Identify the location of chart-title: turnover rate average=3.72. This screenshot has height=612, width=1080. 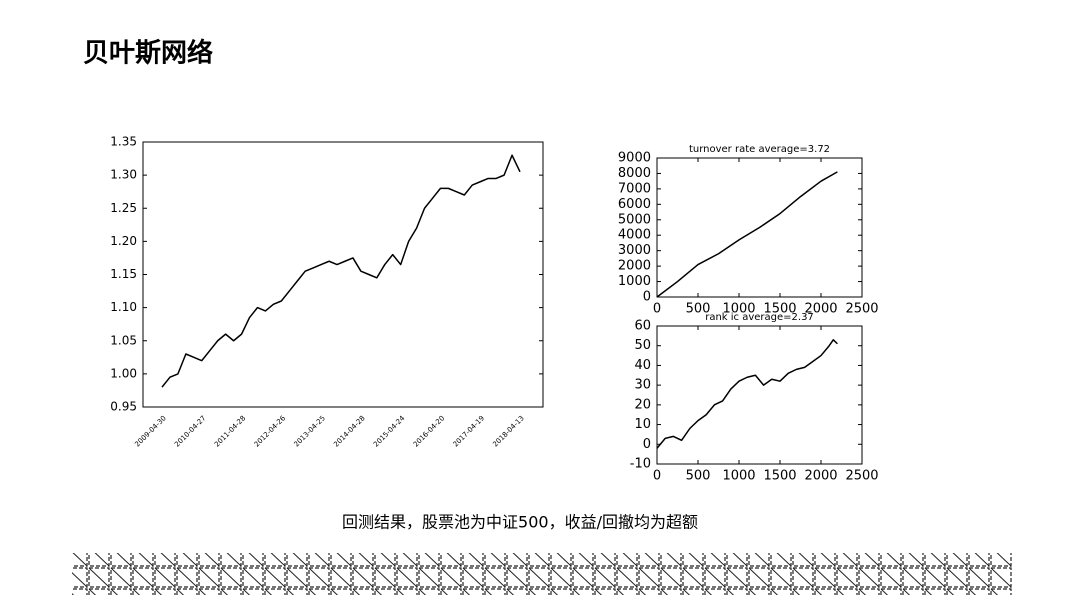
(759, 149).